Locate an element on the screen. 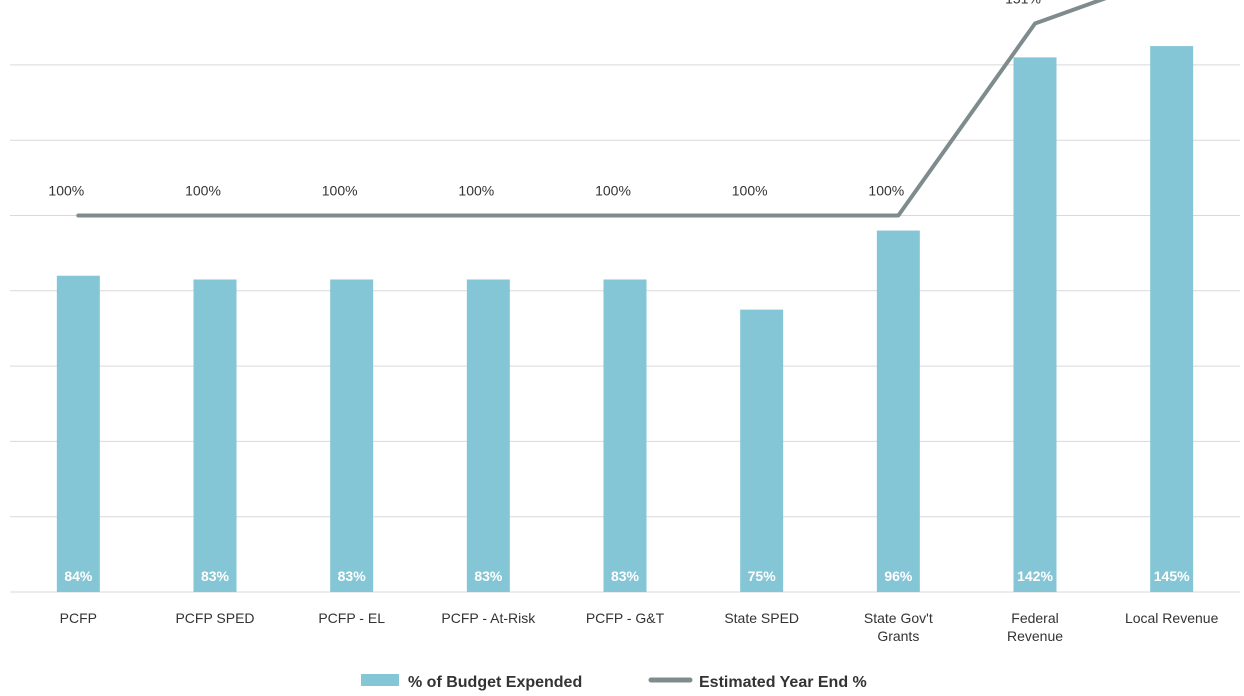  category-label: Federal Revenue is located at coordinates (1035, 627).